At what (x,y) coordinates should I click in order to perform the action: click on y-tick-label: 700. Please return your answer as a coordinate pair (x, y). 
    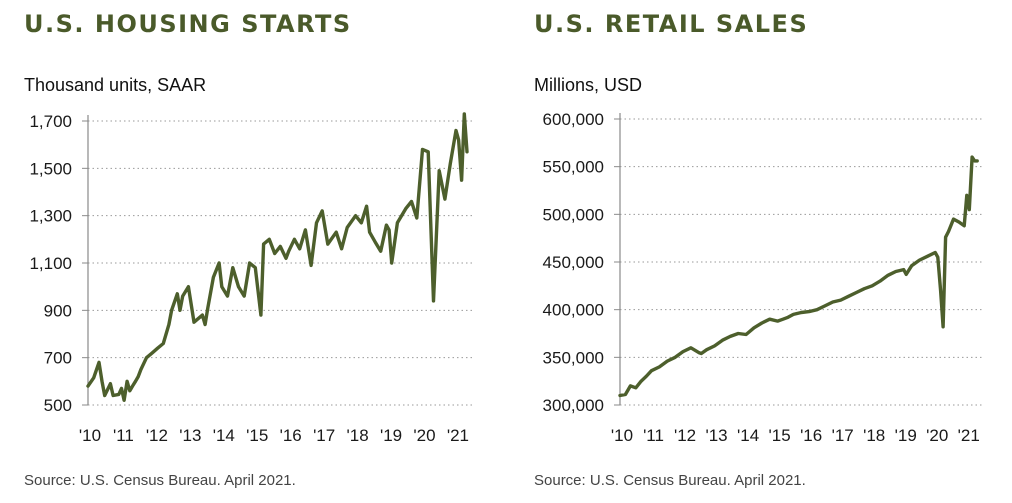
    Looking at the image, I should click on (58, 358).